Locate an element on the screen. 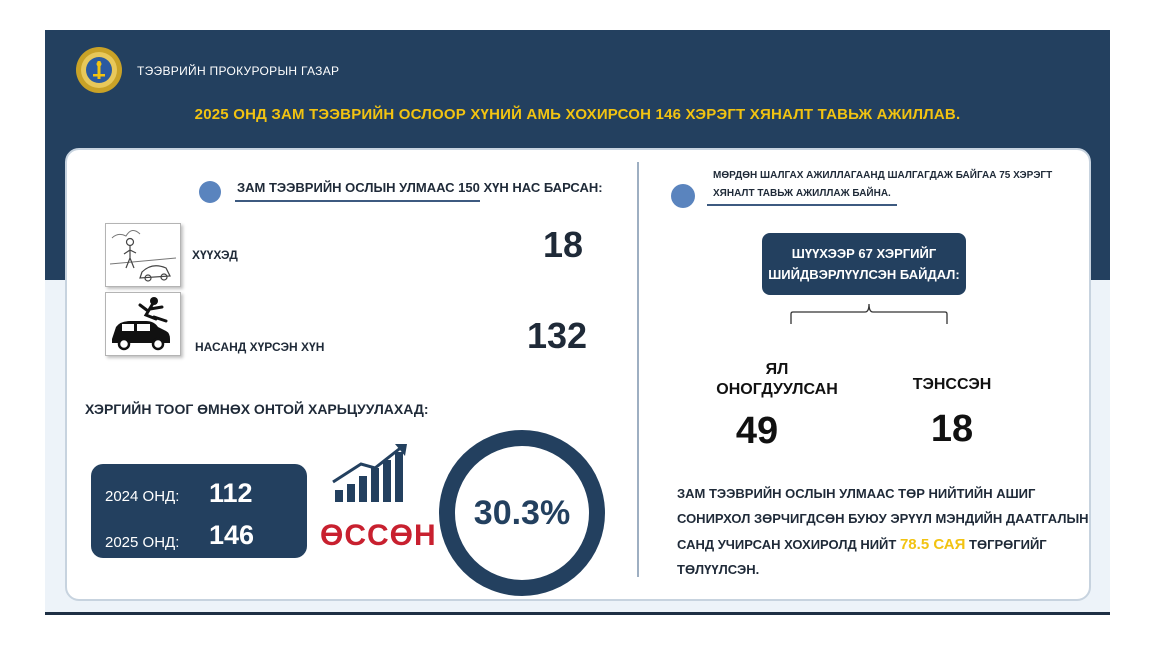 Image resolution: width=1153 pixels, height=648 pixels. growth-word: ӨССӨН is located at coordinates (378, 535).